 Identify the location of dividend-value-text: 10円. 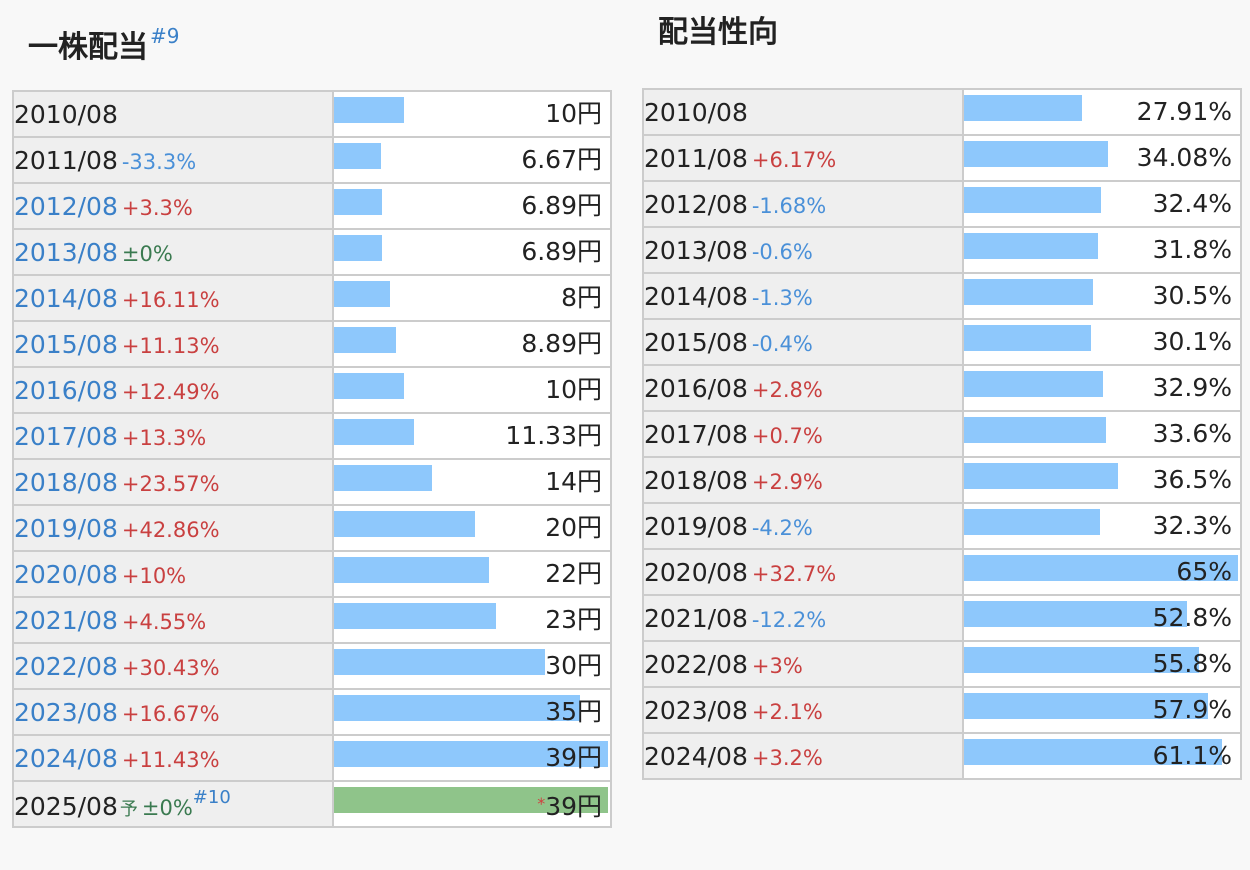
(573, 389).